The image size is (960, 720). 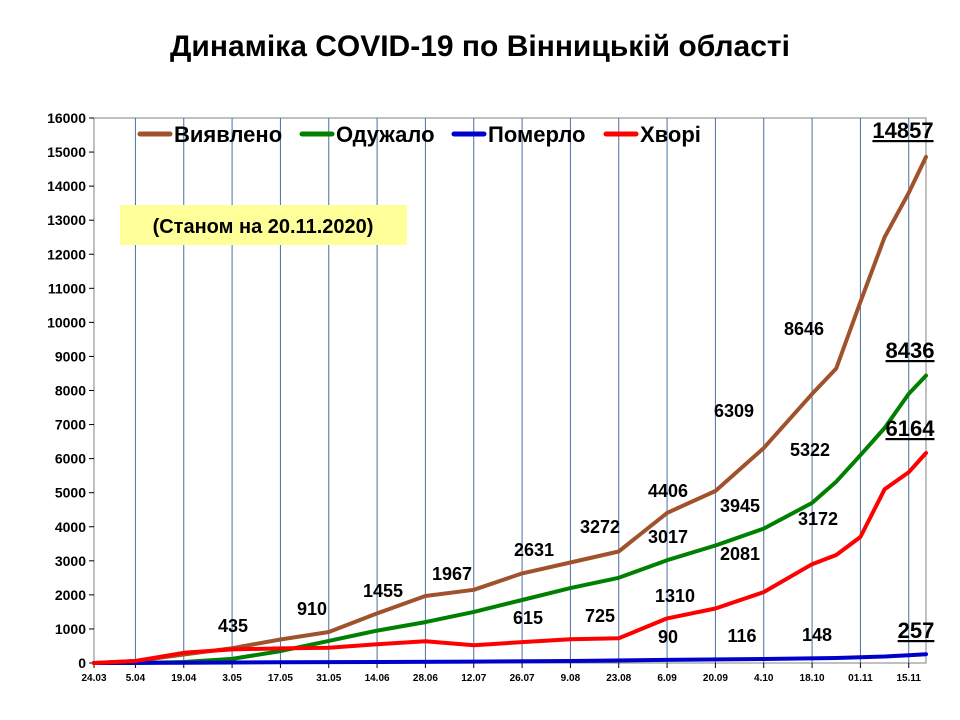 I want to click on legend-label: Померло, so click(x=537, y=134).